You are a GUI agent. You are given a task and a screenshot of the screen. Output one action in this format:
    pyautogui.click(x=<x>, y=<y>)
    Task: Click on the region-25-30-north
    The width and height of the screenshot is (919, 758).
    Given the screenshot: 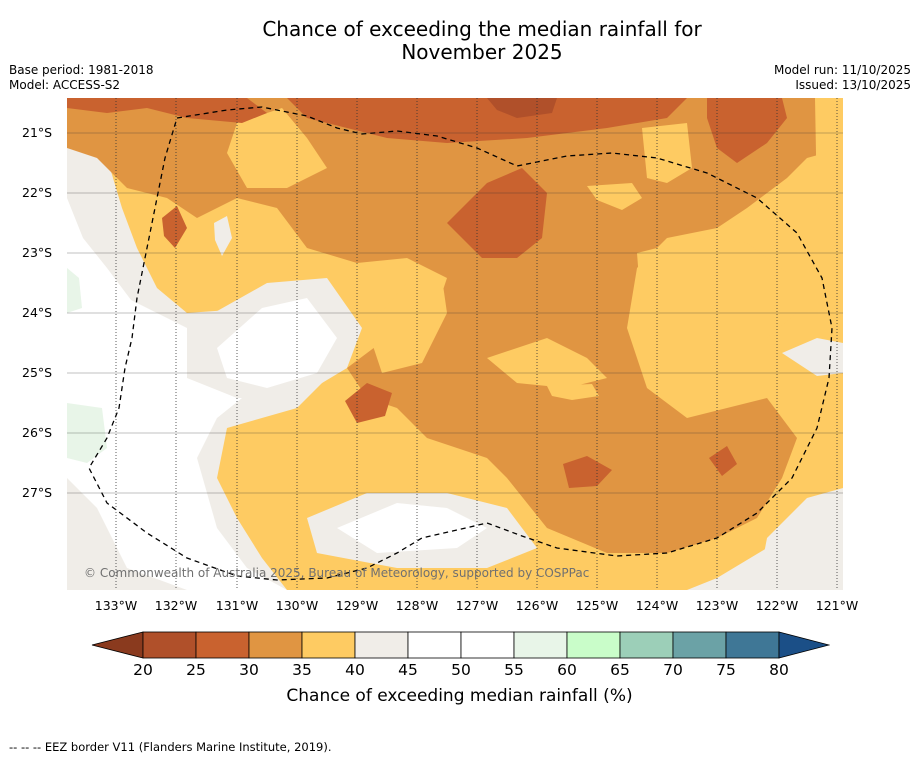 What is the action you would take?
    pyautogui.click(x=167, y=110)
    